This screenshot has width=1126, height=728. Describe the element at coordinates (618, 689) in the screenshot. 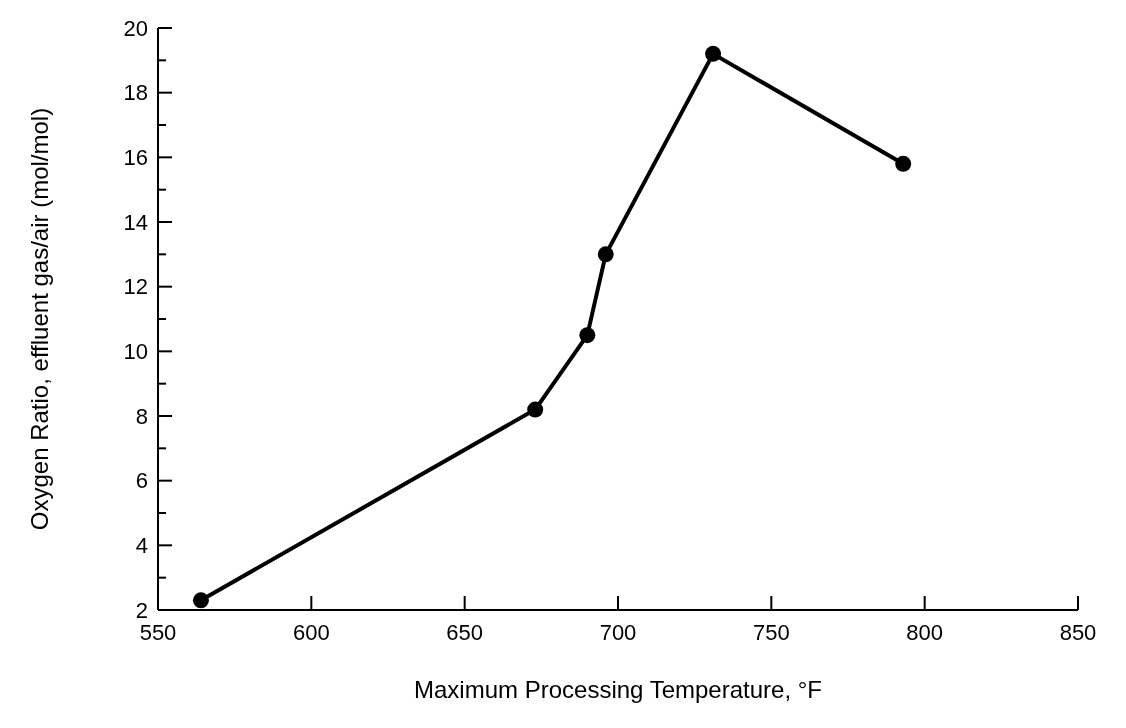

I see `x-axis-title: Maximum Processing Temperature, °F` at that location.